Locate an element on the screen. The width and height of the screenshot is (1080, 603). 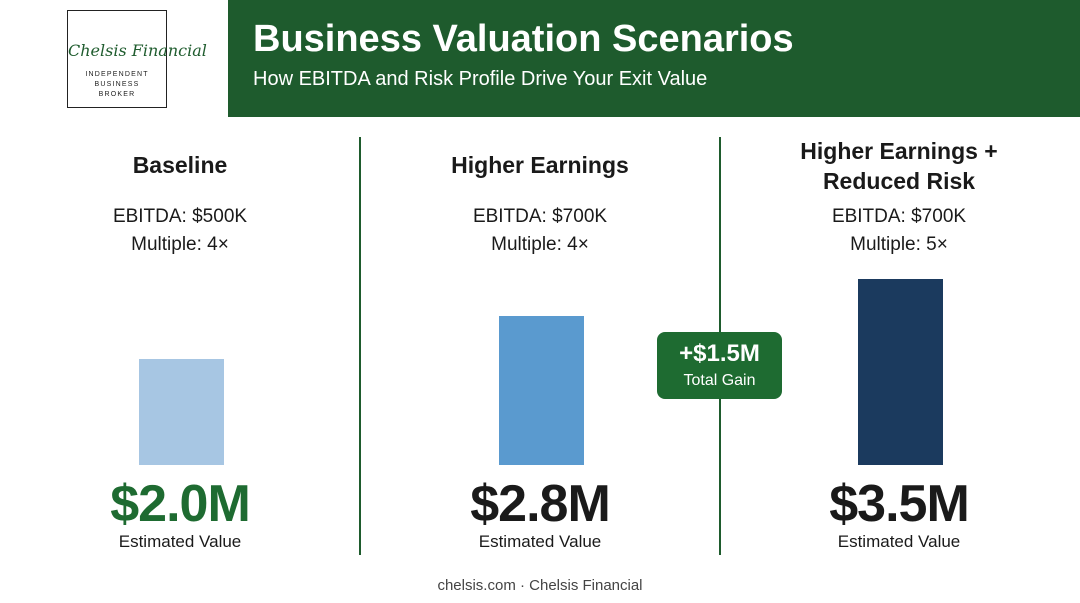
scenario-metrics: EBITDA: $500K Multiple: 4× is located at coordinates (180, 231).